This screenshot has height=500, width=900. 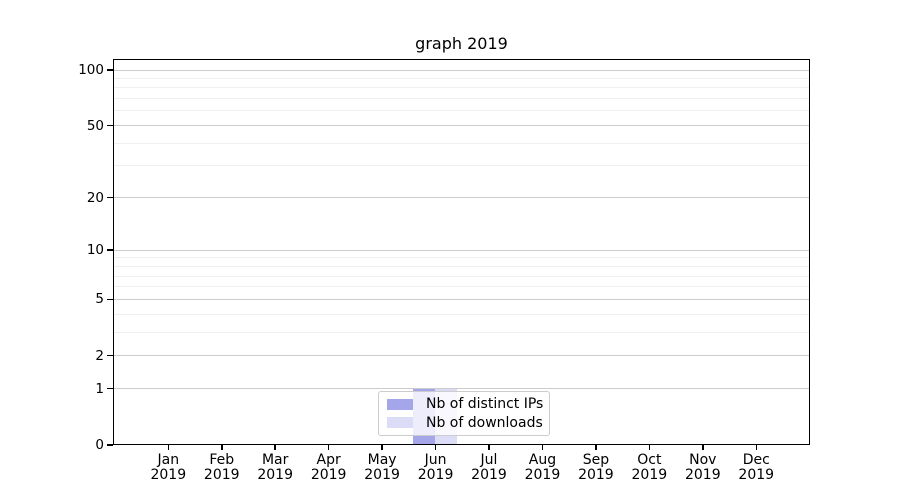 What do you see at coordinates (221, 467) in the screenshot?
I see `x-axis-tick-label: Feb 2019` at bounding box center [221, 467].